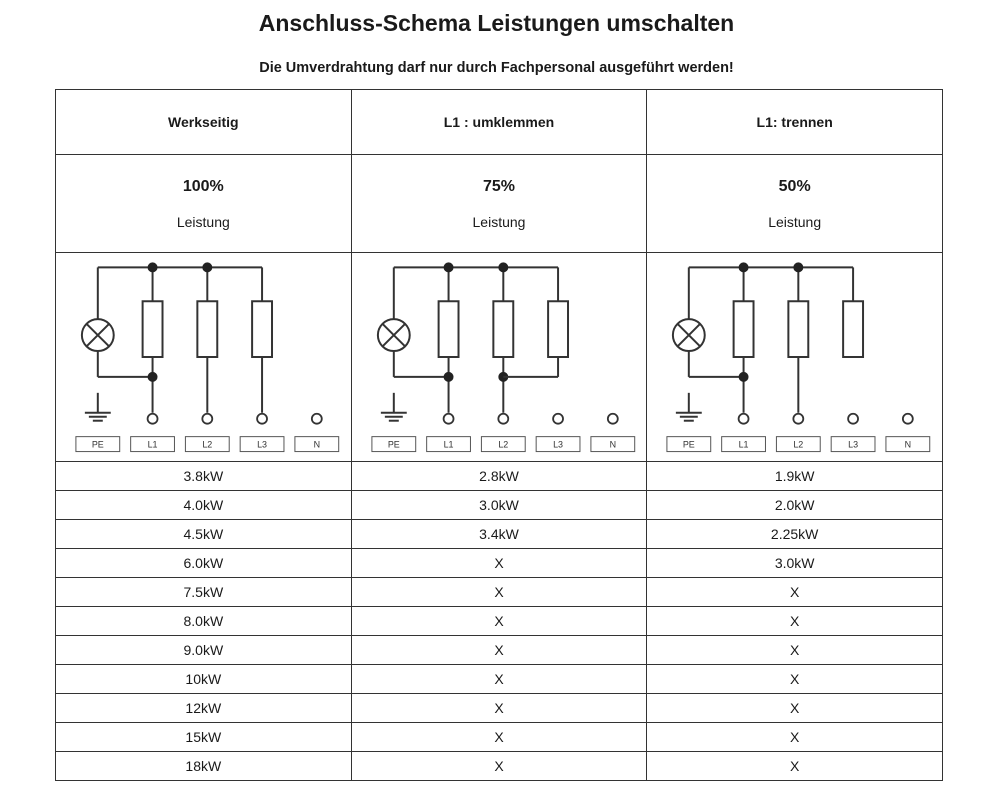 This screenshot has height=800, width=993. I want to click on table-row: 10kW X X, so click(499, 679).